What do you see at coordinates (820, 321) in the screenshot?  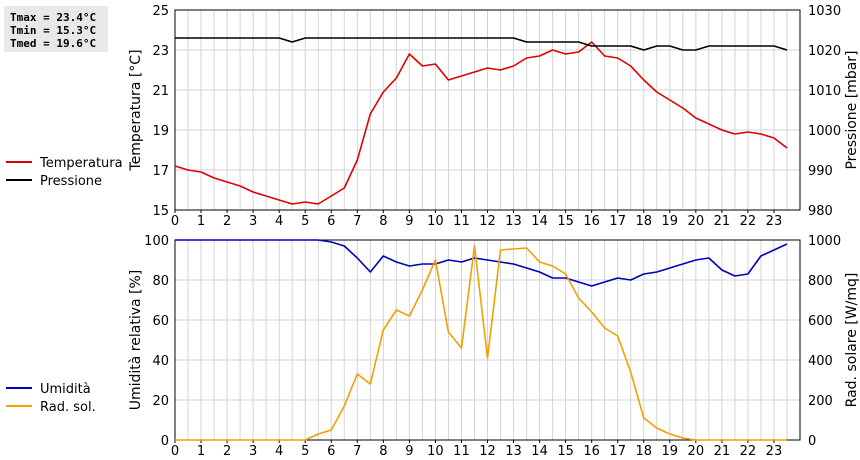 I see `y-tick-label-right: 600` at bounding box center [820, 321].